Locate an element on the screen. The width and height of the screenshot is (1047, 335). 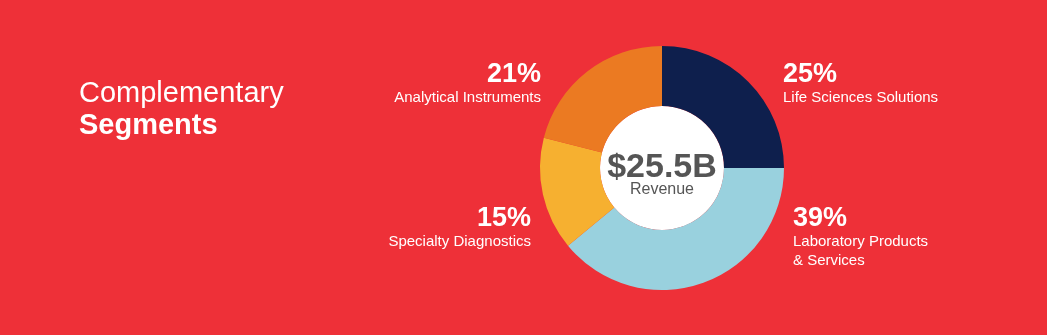
text: Complementary Segments is located at coordinates (181, 108).